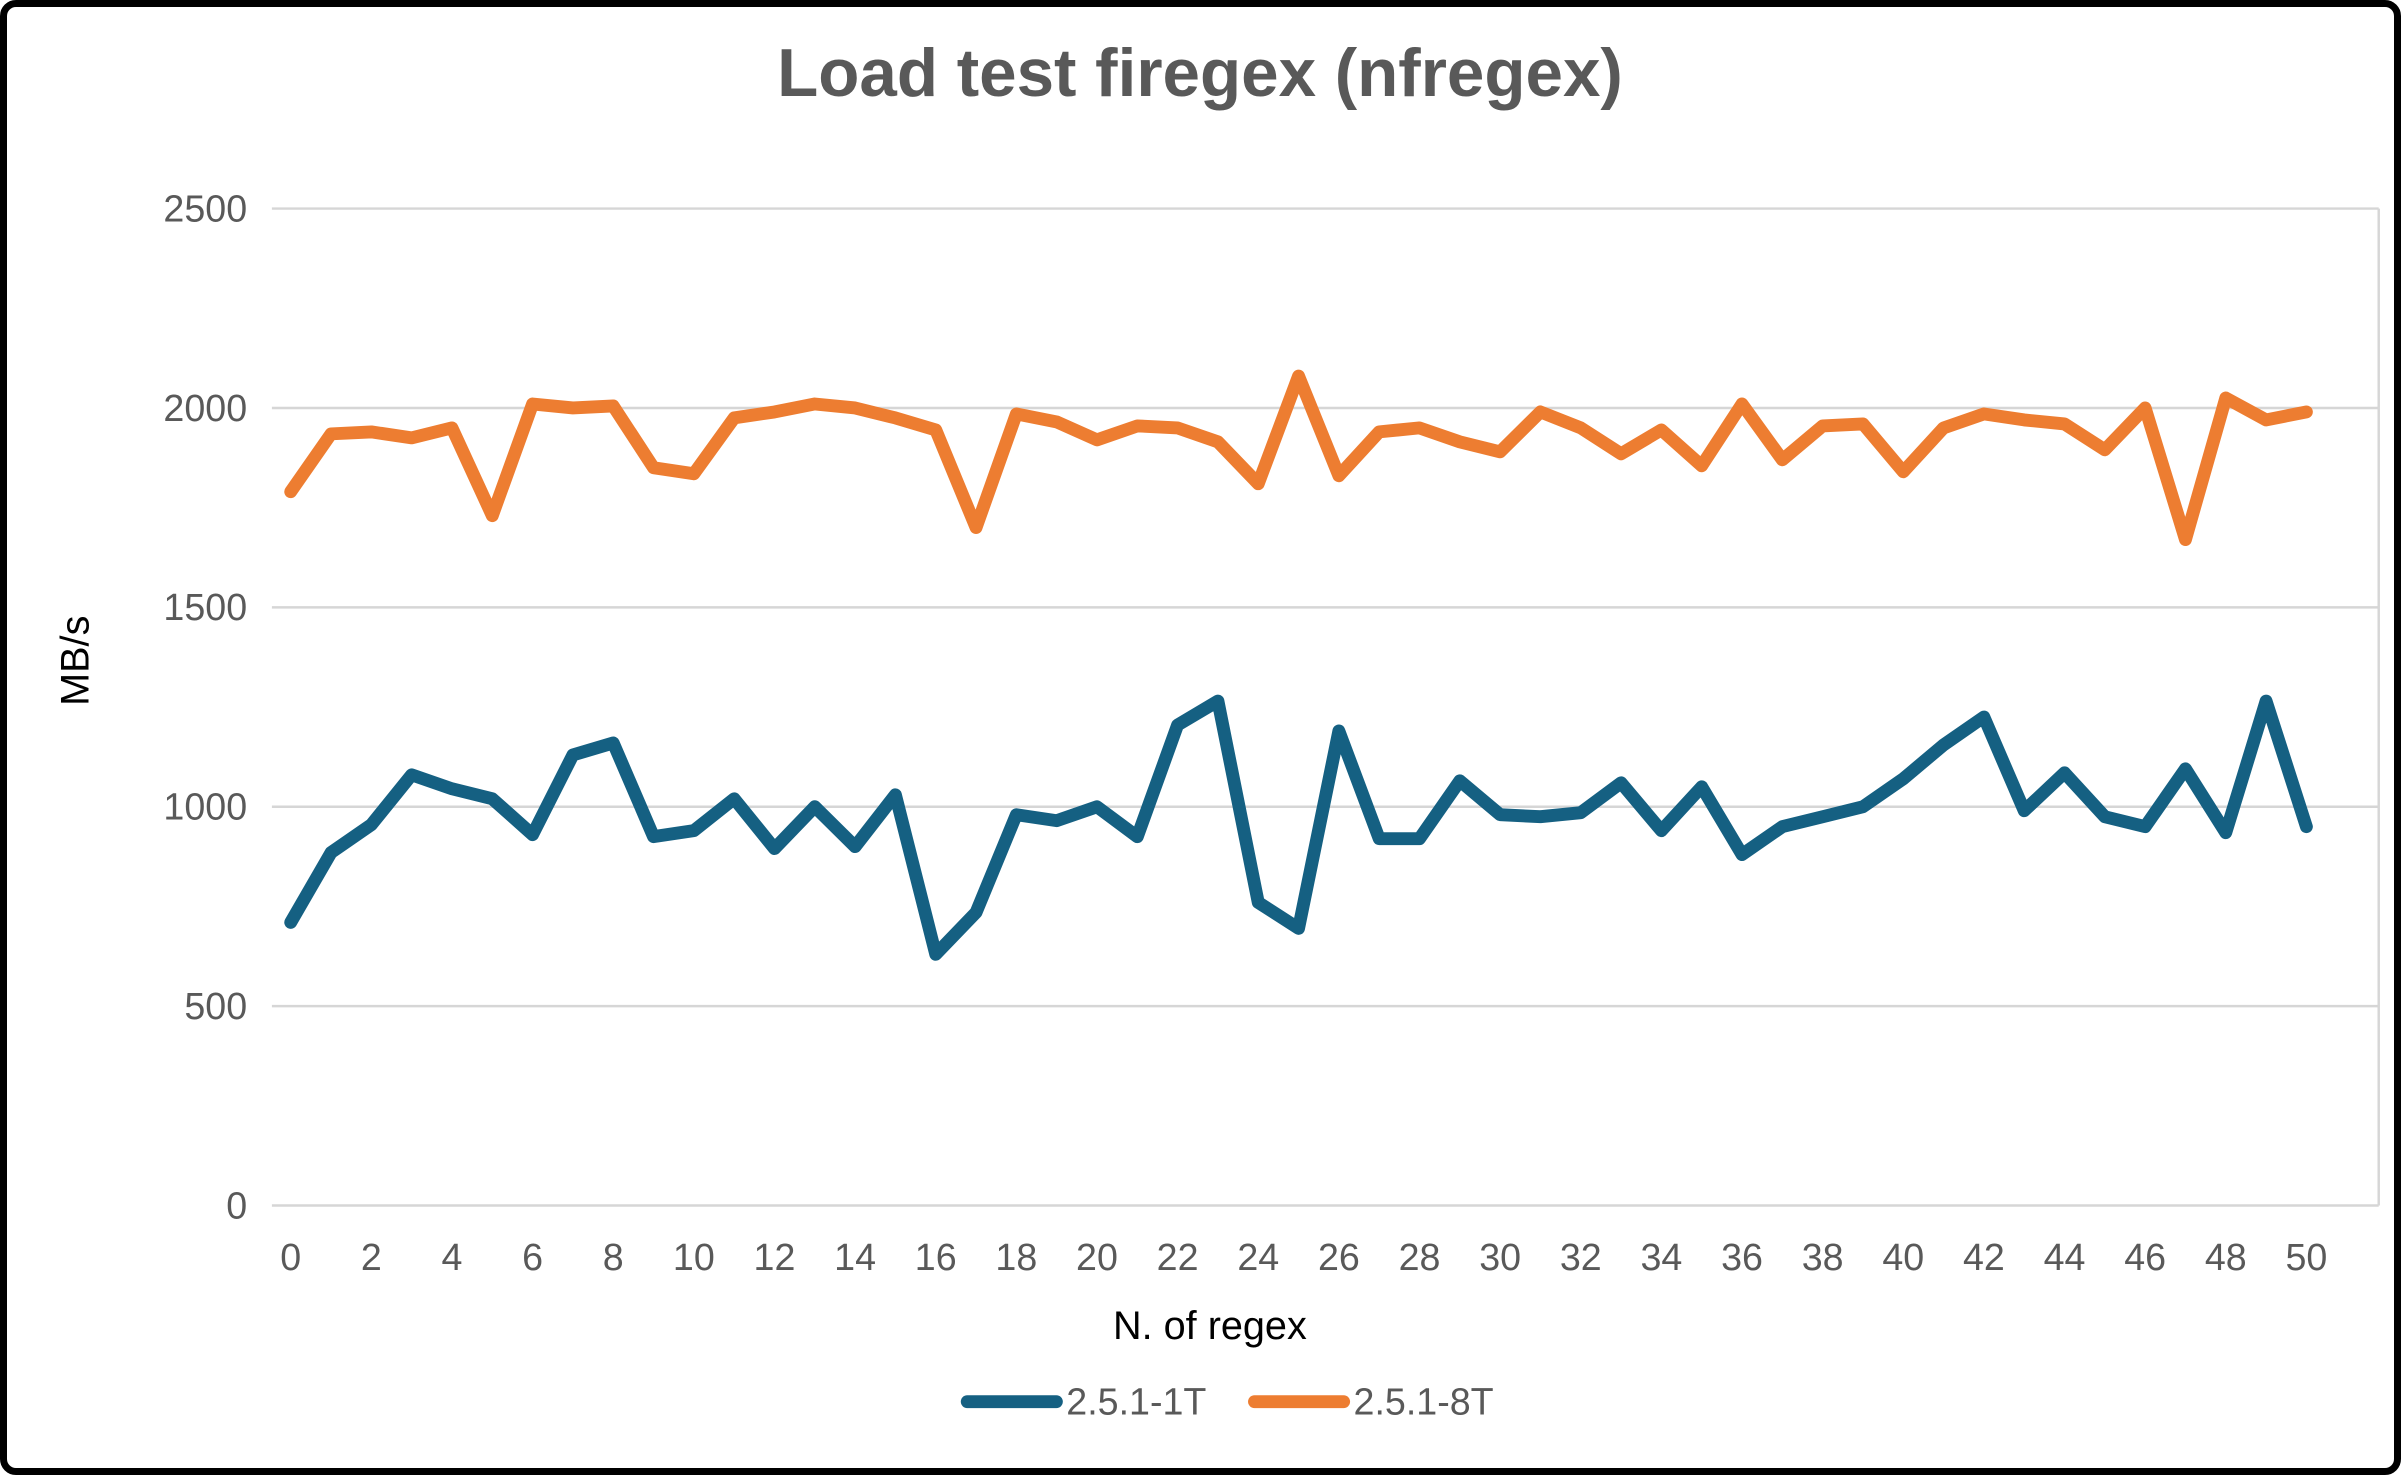 This screenshot has width=2401, height=1475. I want to click on legend-item-1T: 2.5.1-1T, so click(1083, 1402).